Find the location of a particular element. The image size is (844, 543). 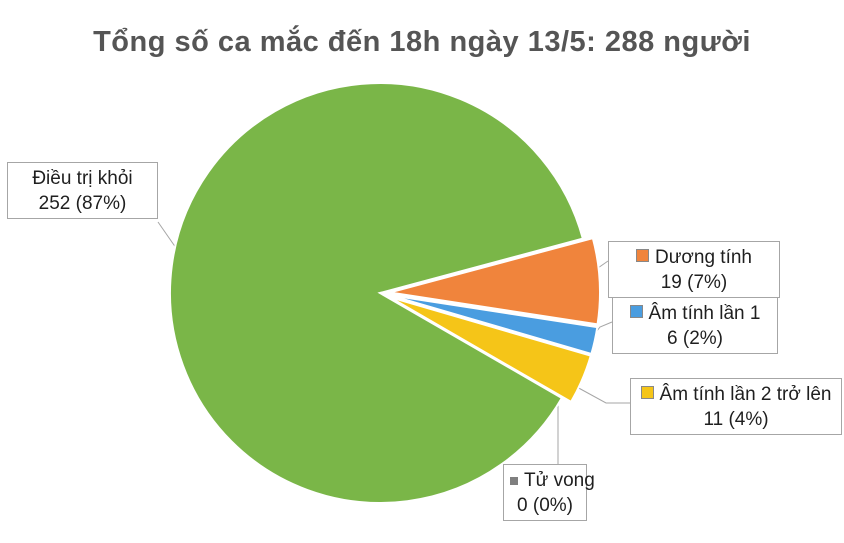

data-label-tu-vong: Tử vong 0 (0%) is located at coordinates (549, 492).